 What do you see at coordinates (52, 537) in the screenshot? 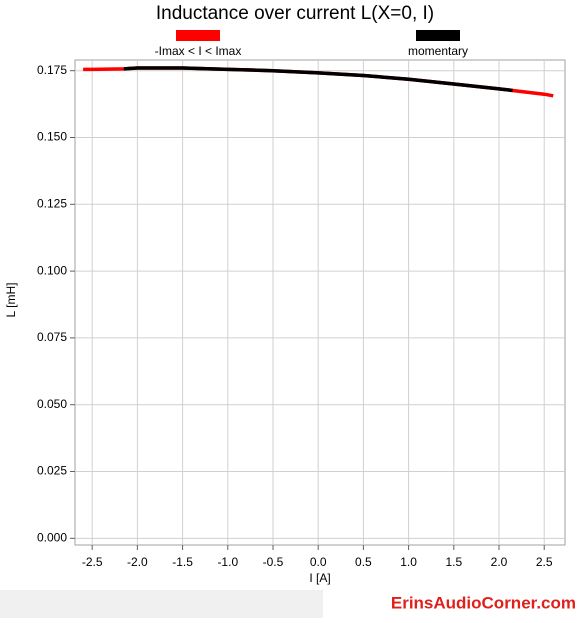
I see `y-tick-label: 0.000` at bounding box center [52, 537].